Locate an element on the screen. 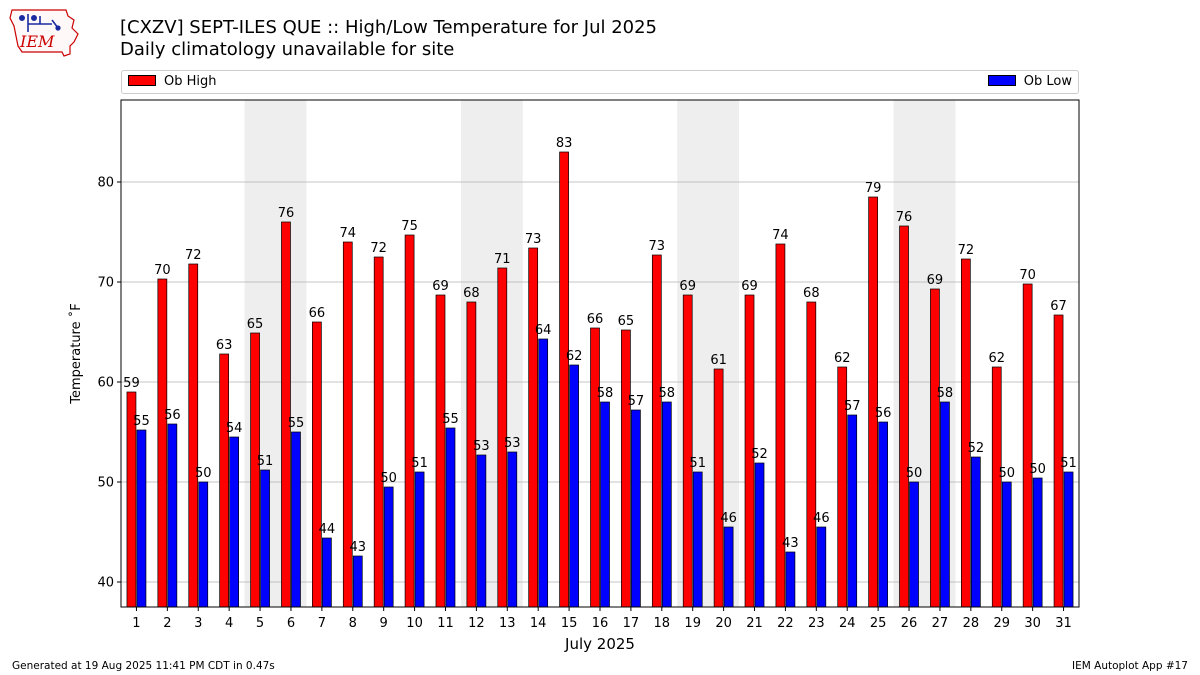 The width and height of the screenshot is (1200, 675). bar-label-high-6: 76 is located at coordinates (286, 213).